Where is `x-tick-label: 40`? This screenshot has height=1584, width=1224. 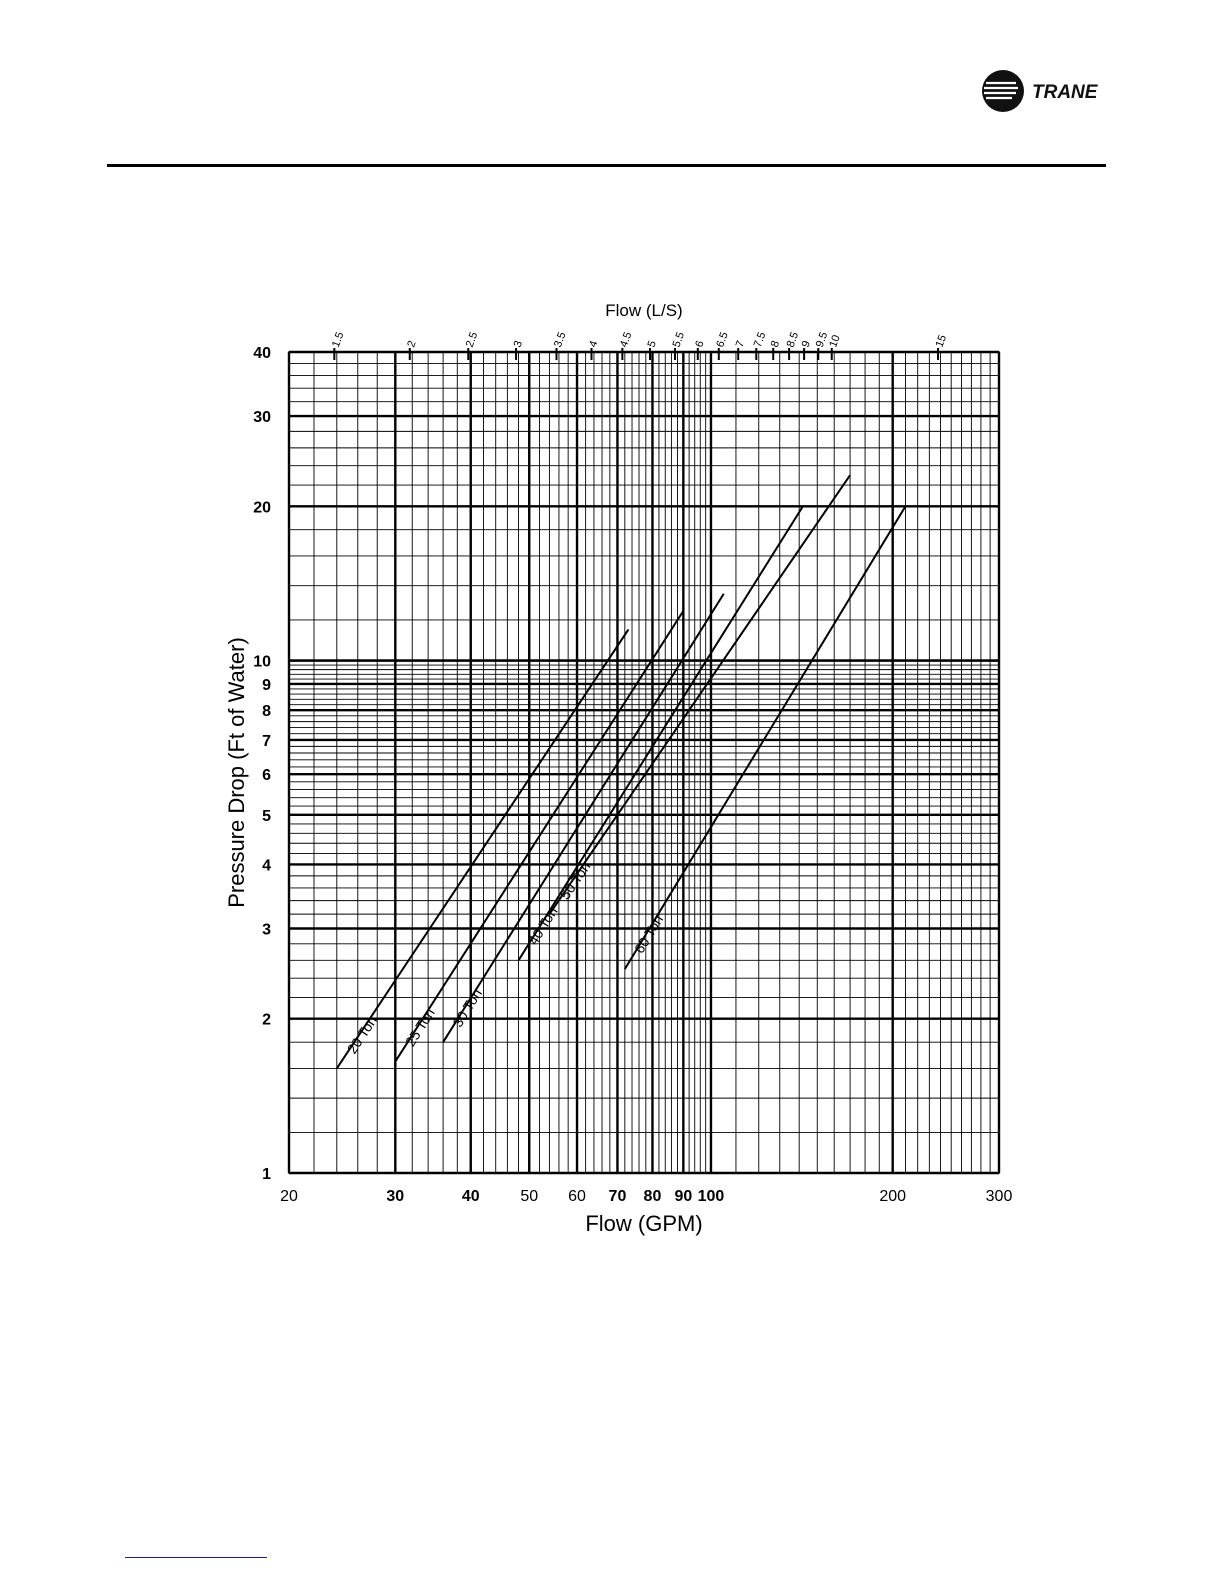 x-tick-label: 40 is located at coordinates (471, 1196).